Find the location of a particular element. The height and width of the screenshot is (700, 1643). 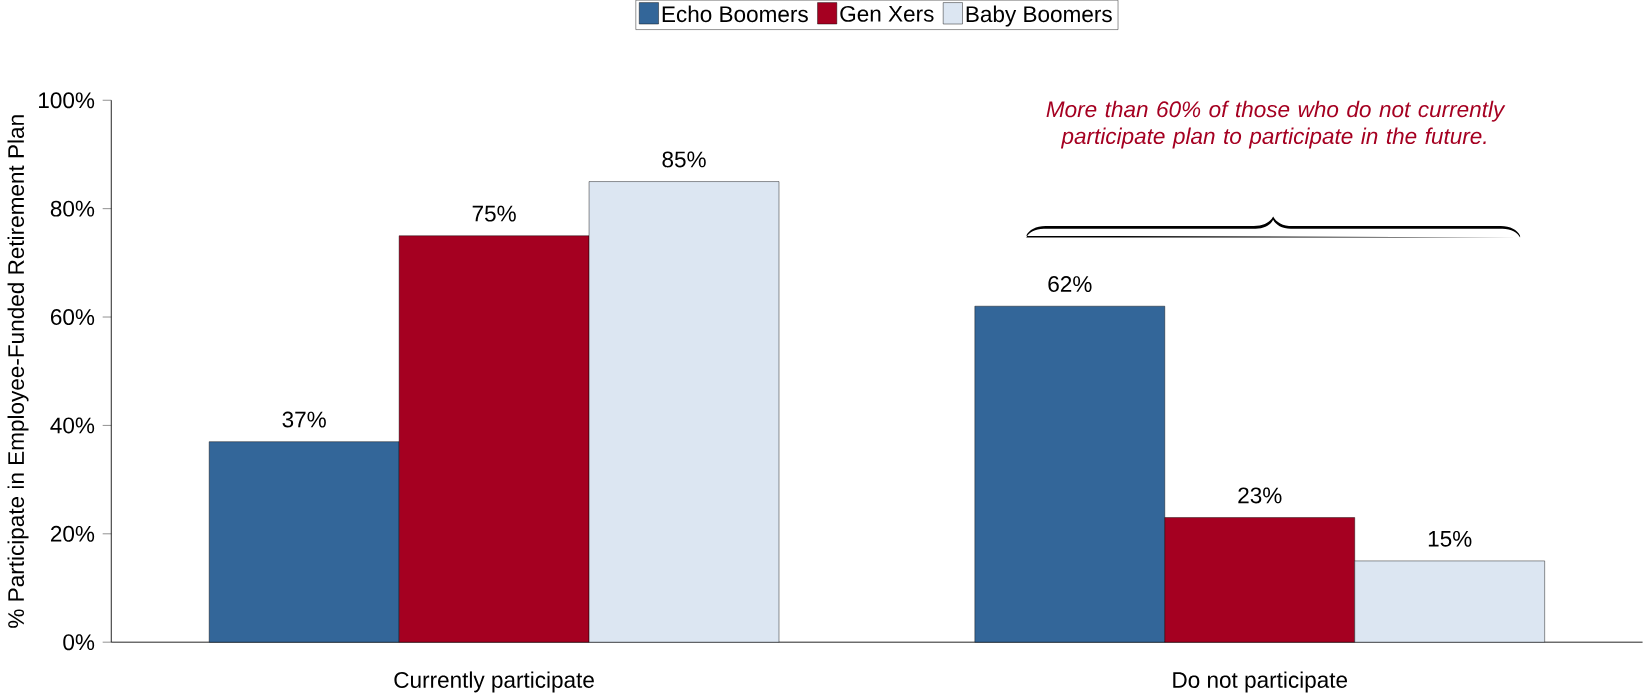

data-label: 62% is located at coordinates (1070, 284).